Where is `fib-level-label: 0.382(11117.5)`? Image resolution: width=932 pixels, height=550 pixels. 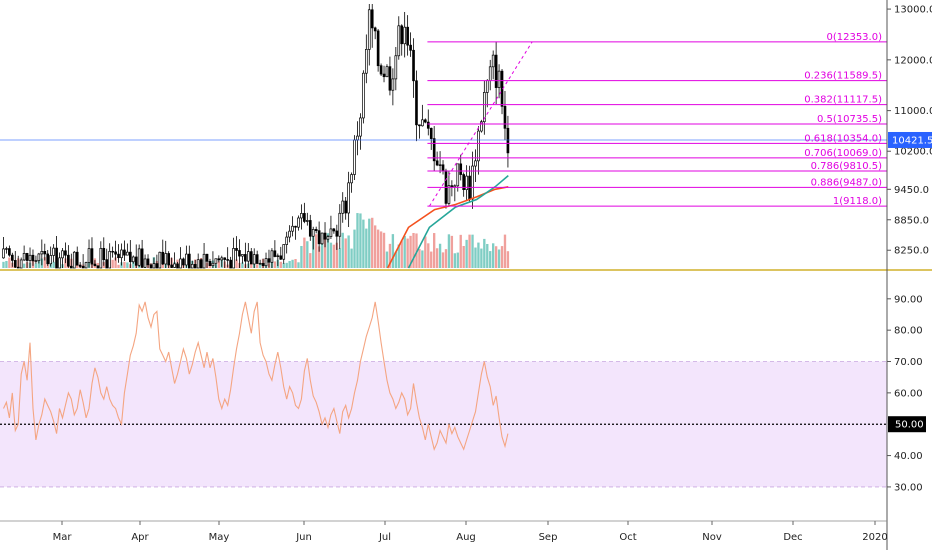 fib-level-label: 0.382(11117.5) is located at coordinates (843, 100).